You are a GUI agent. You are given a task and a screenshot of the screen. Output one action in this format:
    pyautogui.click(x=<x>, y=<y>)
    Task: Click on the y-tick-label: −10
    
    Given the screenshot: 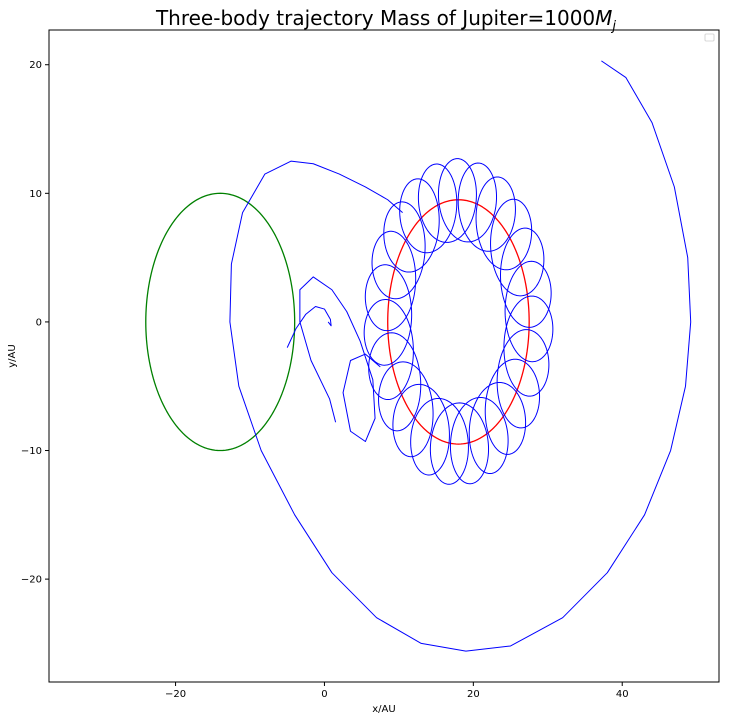 What is the action you would take?
    pyautogui.click(x=31, y=451)
    